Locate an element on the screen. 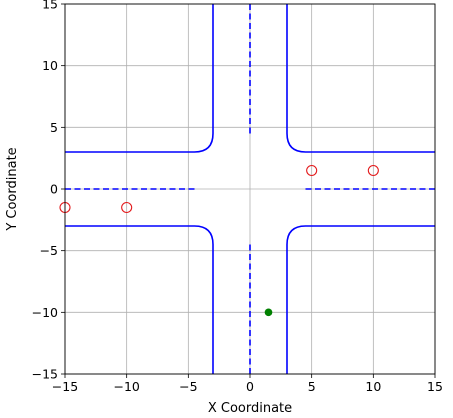  y-tick-label-1: −10 is located at coordinates (45, 312).